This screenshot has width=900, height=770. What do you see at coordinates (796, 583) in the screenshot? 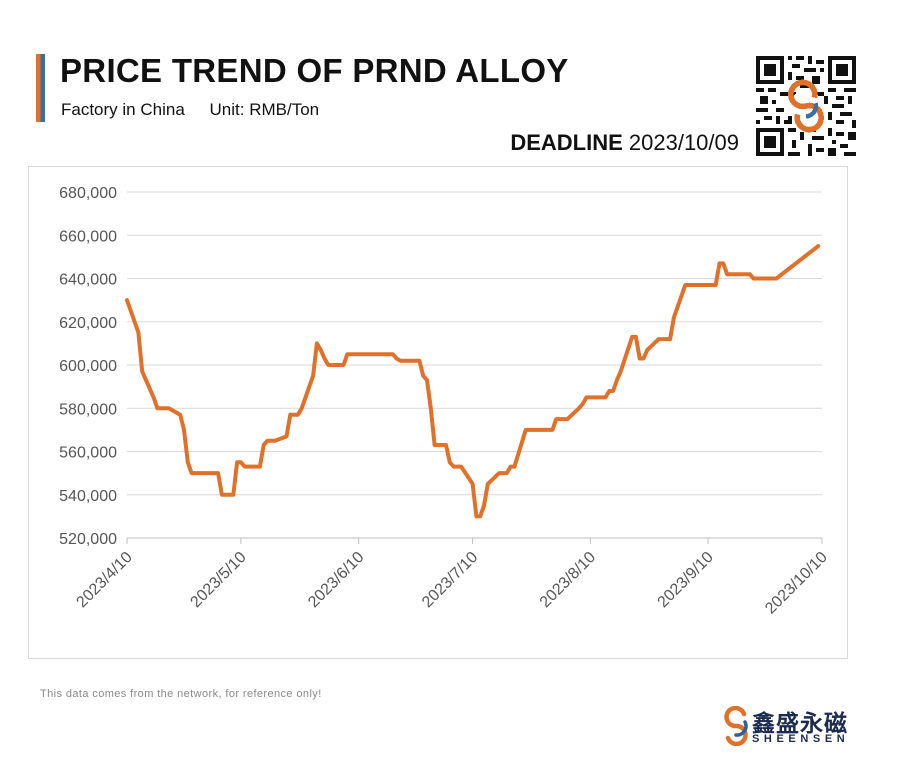
I see `x-tick-label: 2023/10/10` at bounding box center [796, 583].